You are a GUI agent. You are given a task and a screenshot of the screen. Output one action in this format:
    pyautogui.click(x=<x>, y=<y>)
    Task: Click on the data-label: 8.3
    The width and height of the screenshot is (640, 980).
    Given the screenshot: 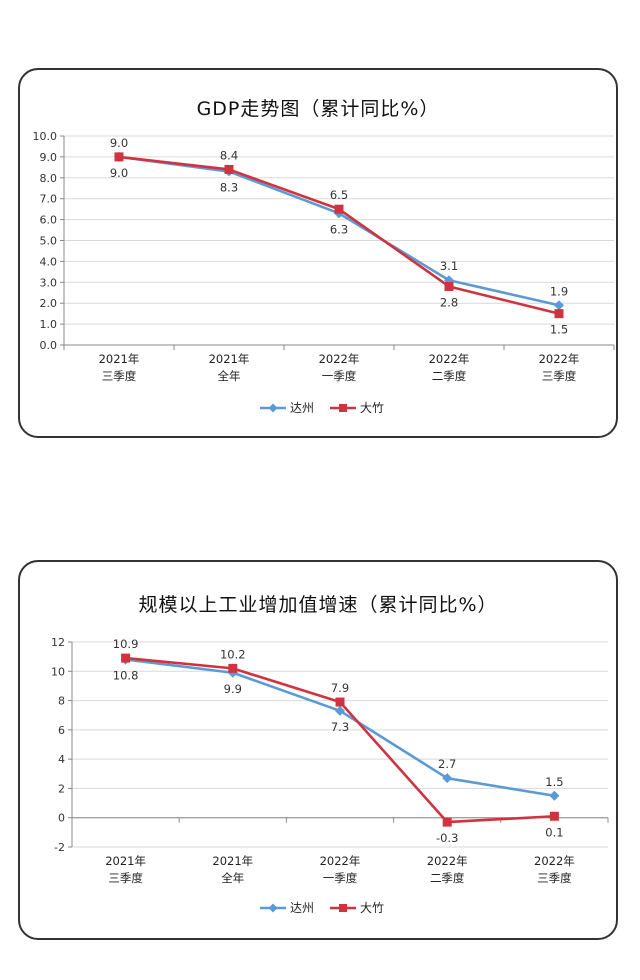 What is the action you would take?
    pyautogui.click(x=229, y=188)
    